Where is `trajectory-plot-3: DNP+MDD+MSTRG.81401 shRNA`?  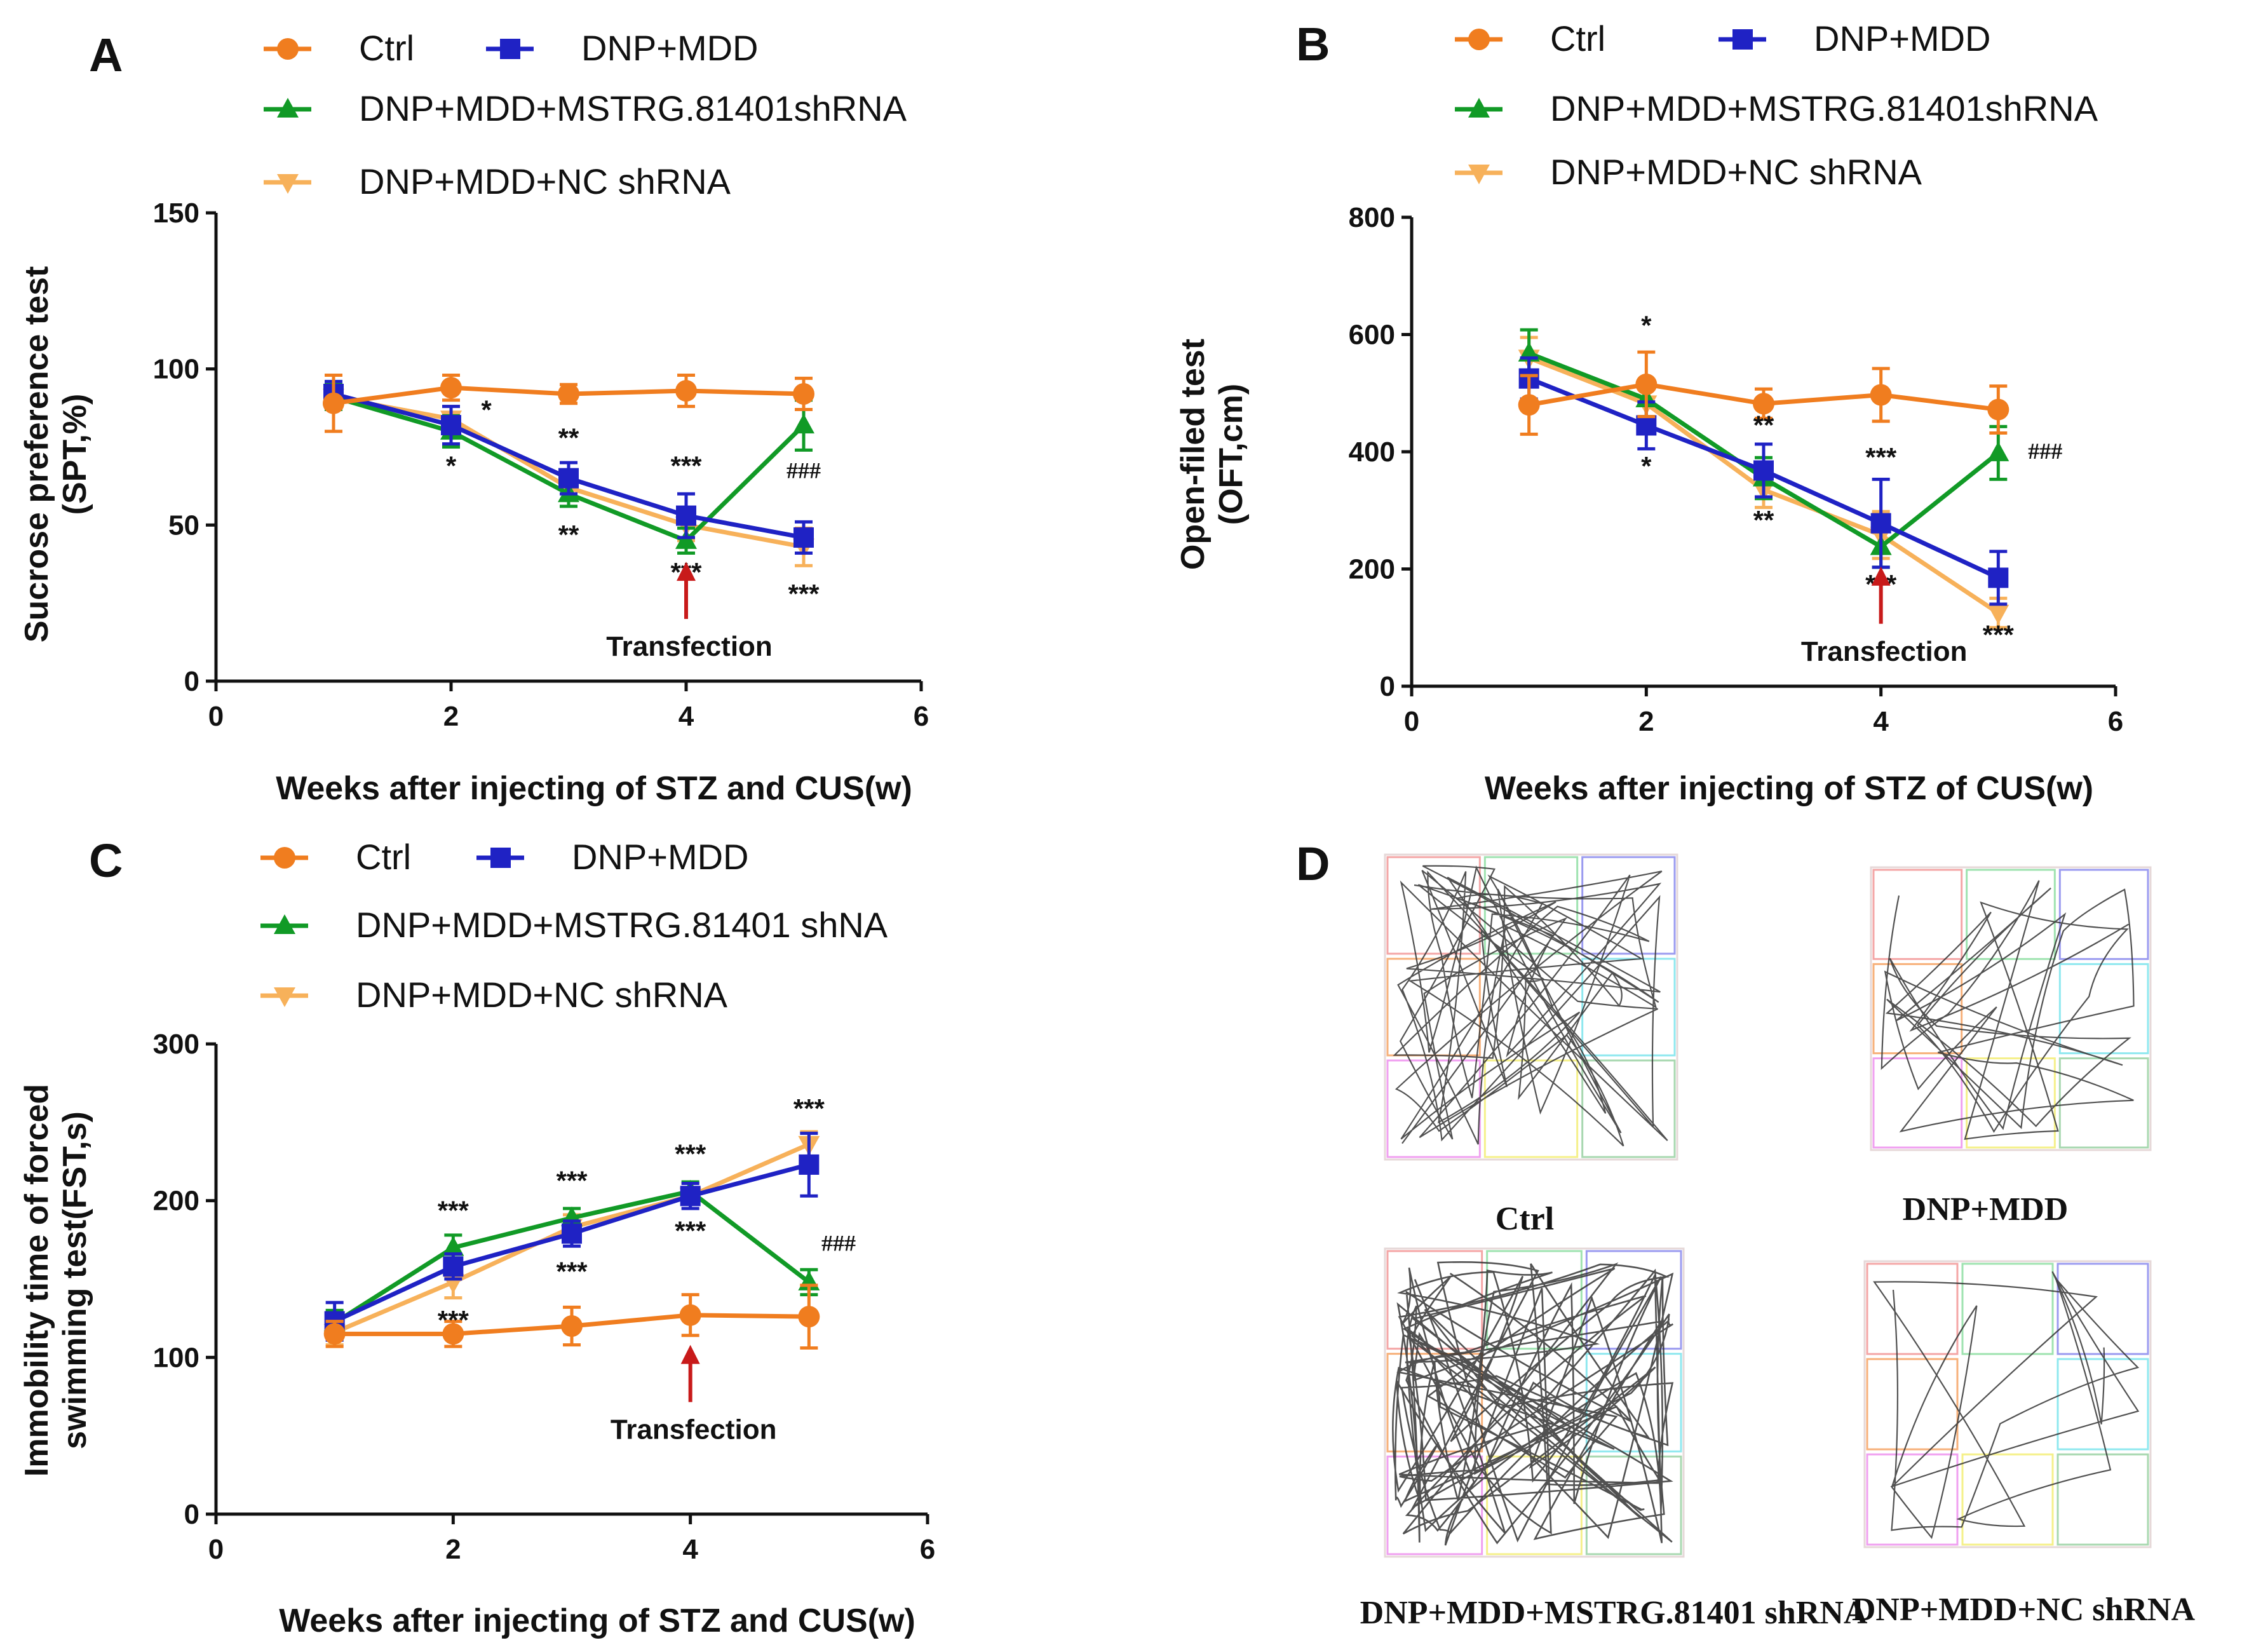
trajectory-plot-3: DNP+MDD+MSTRG.81401 shRNA is located at coordinates (1614, 1439).